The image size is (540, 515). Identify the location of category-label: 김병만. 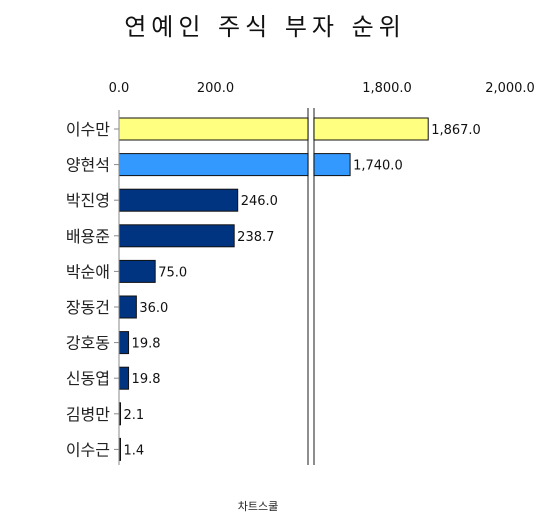
(88, 414).